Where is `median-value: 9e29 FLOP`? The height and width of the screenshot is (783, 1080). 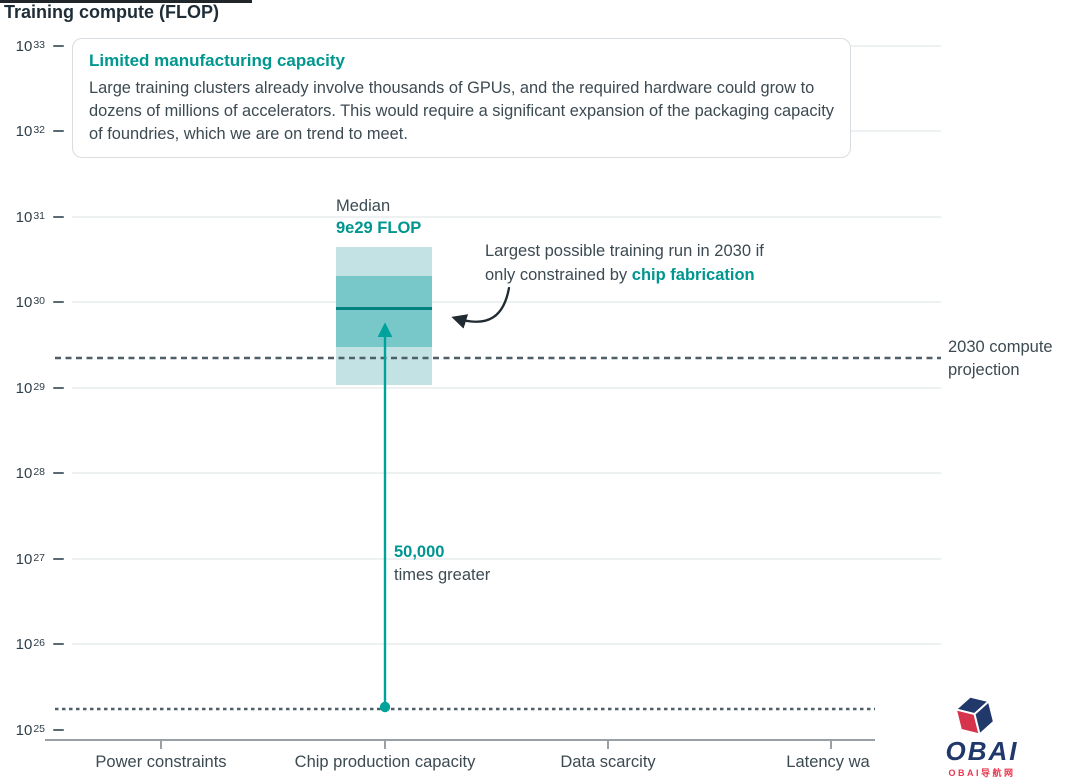 median-value: 9e29 FLOP is located at coordinates (379, 228).